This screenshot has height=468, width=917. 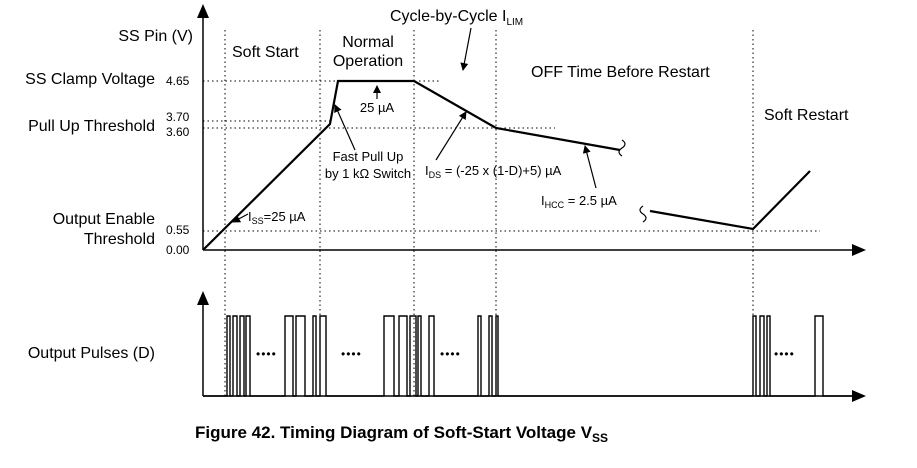 I want to click on cbc-label: Cycle-by-Cycle ILIM, so click(x=456, y=18).